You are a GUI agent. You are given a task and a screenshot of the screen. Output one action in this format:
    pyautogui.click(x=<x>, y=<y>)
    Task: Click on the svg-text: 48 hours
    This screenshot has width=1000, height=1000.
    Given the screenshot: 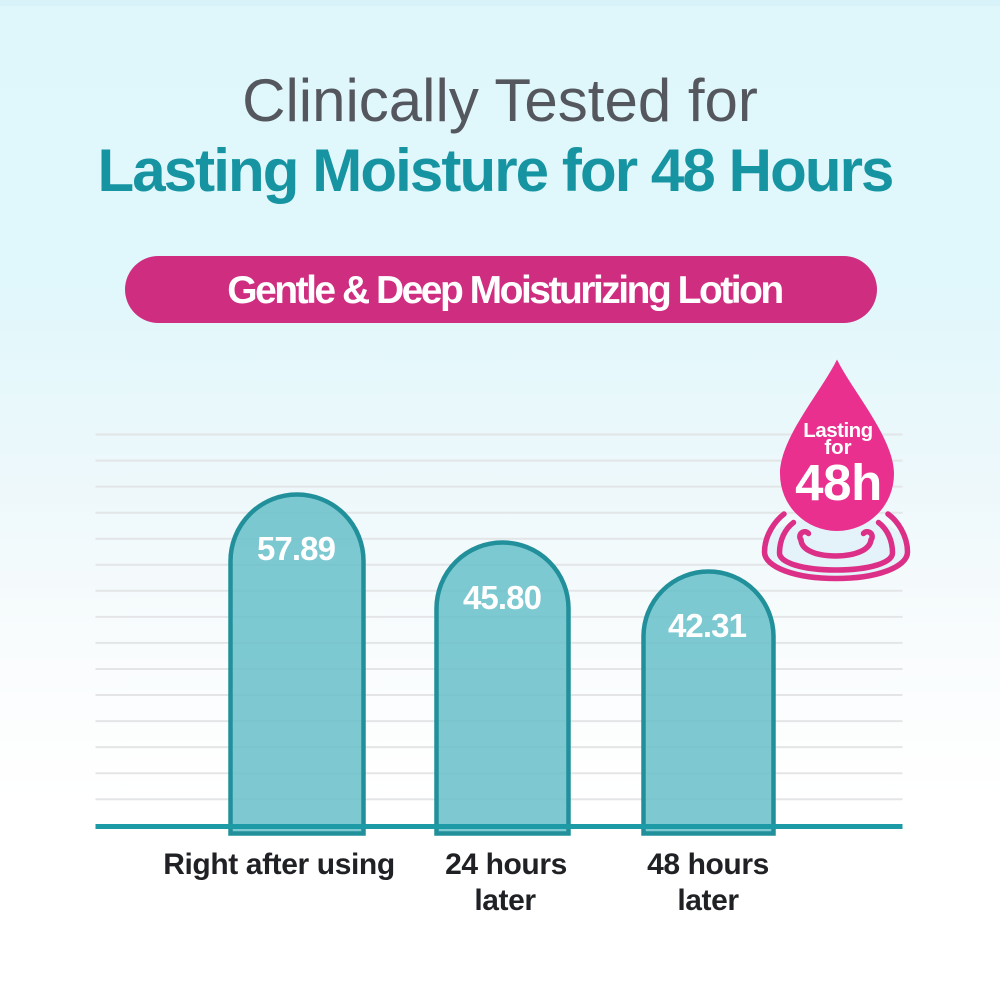 What is the action you would take?
    pyautogui.click(x=708, y=864)
    